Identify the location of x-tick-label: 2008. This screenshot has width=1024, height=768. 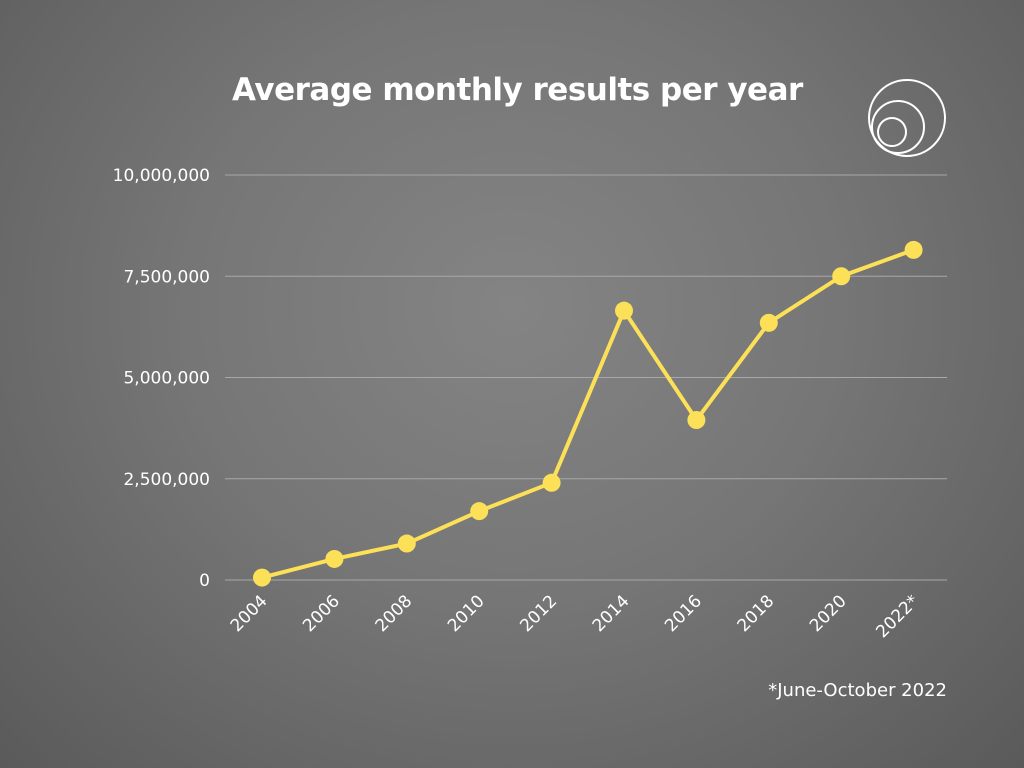
(394, 613).